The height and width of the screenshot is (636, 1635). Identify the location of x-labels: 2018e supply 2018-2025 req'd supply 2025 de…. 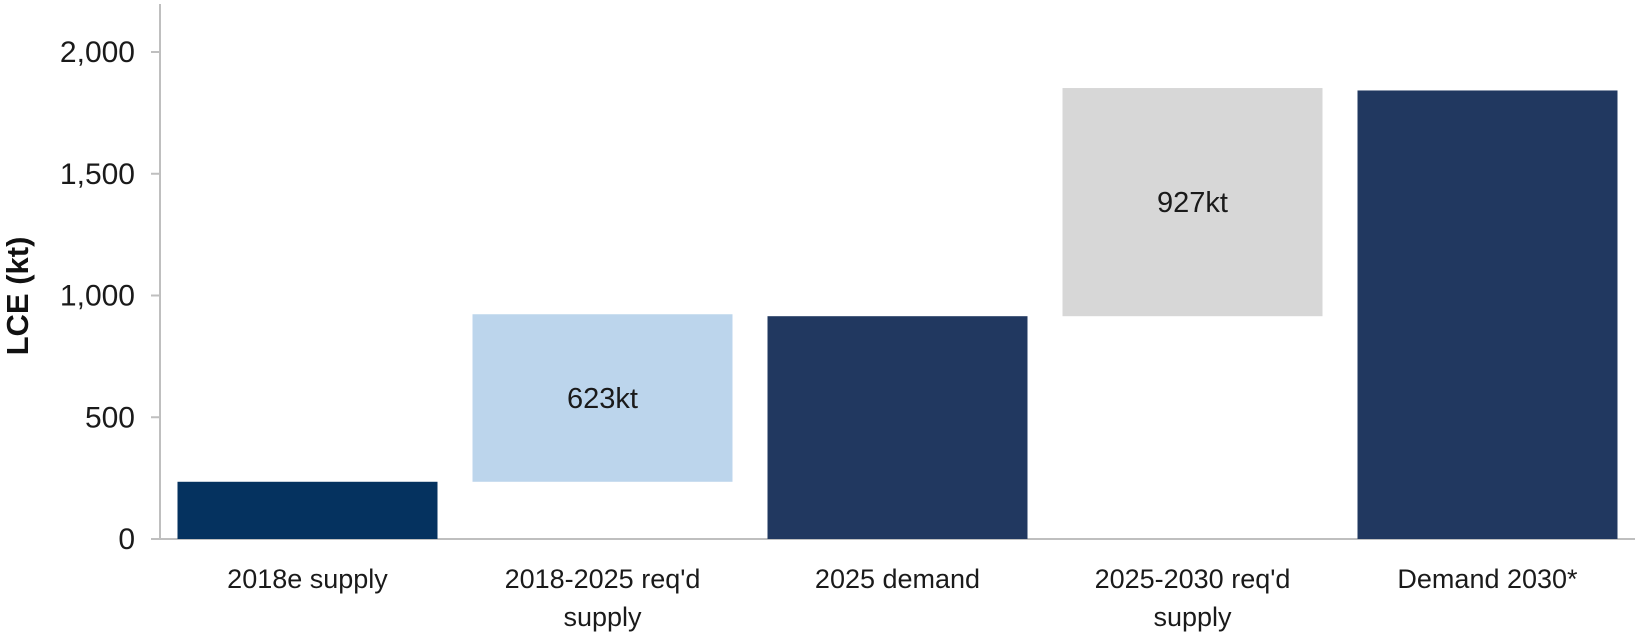
(902, 598).